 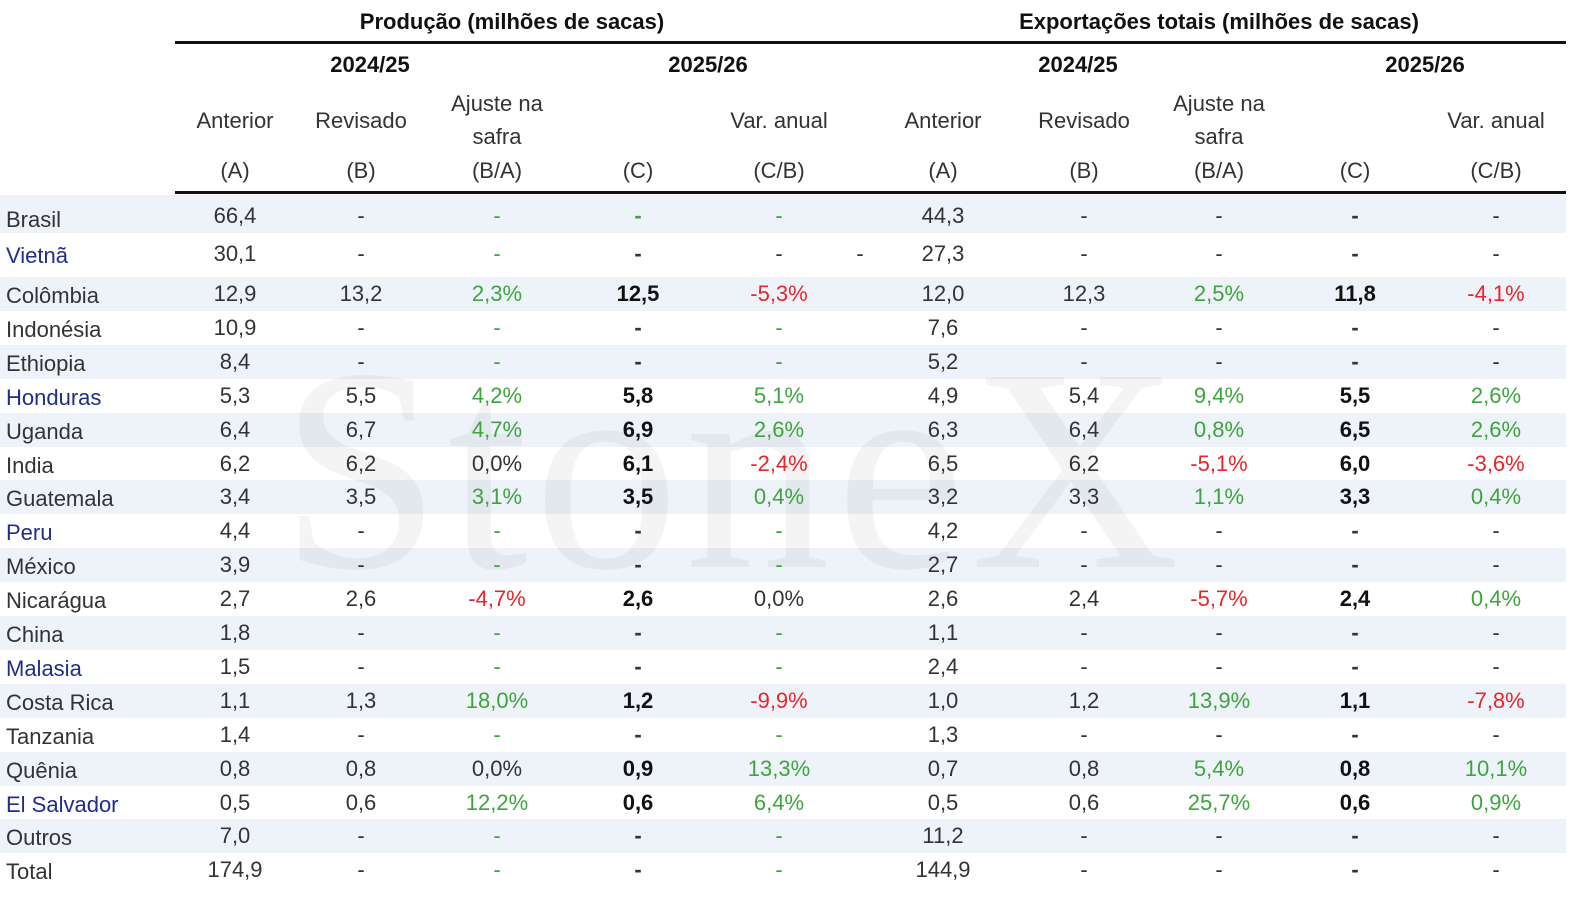 I want to click on column-header: (B), so click(x=1084, y=170).